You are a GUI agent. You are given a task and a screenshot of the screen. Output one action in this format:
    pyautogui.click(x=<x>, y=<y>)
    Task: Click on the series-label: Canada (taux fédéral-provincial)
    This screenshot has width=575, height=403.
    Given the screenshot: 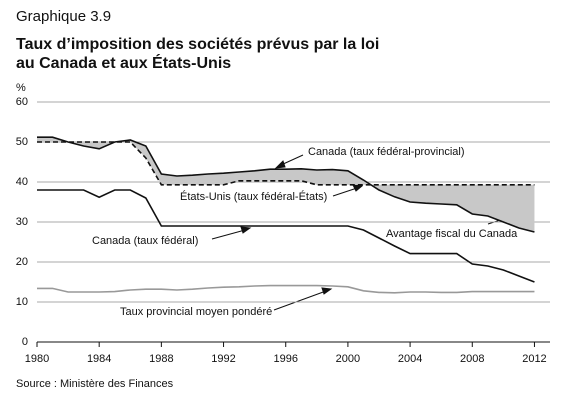 What is the action you would take?
    pyautogui.click(x=386, y=152)
    